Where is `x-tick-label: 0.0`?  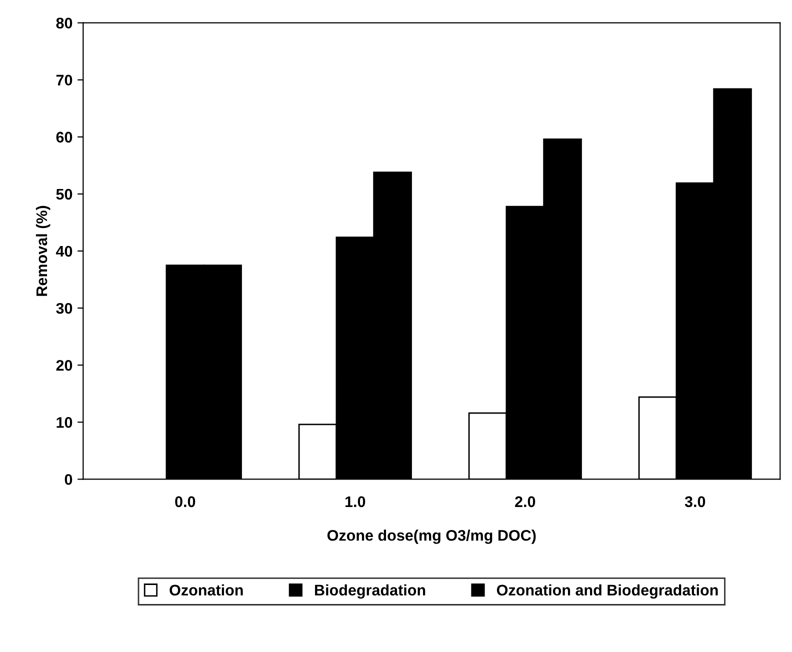 x-tick-label: 0.0 is located at coordinates (185, 502).